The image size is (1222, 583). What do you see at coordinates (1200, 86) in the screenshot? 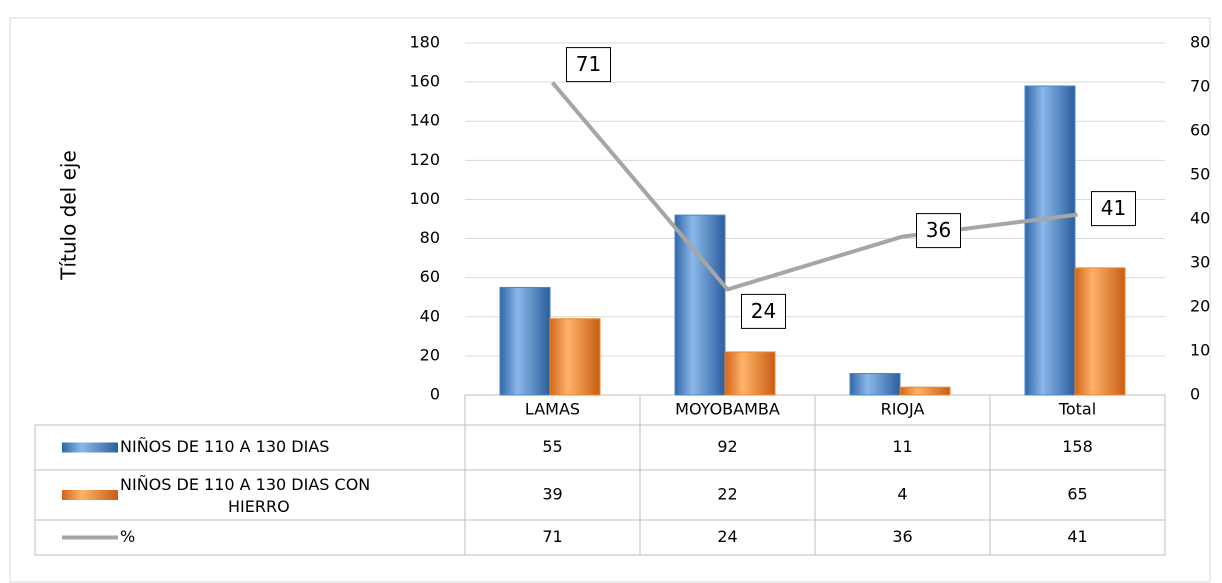
I see `y2-tick-label: 70` at bounding box center [1200, 86].